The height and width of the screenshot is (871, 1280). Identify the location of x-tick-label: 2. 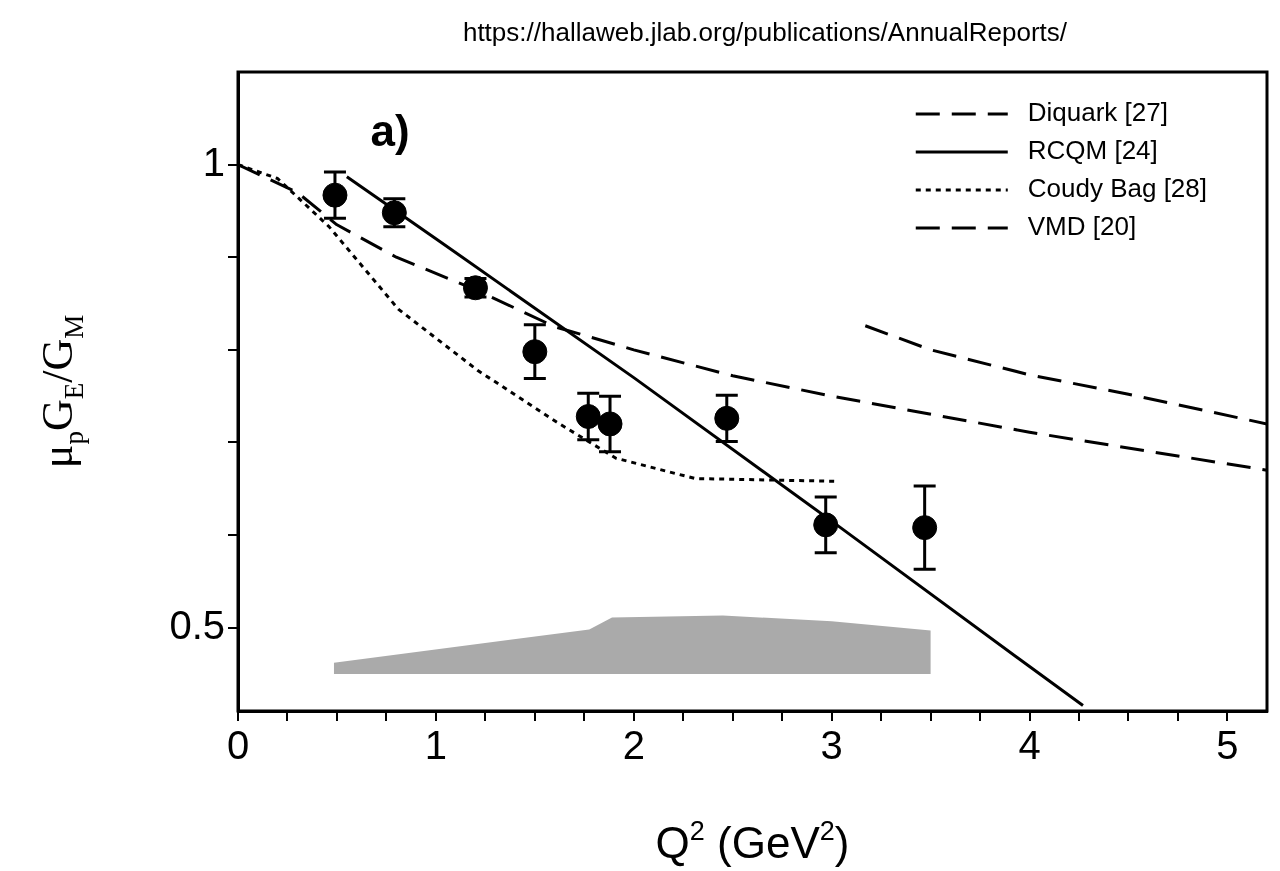
(633, 745).